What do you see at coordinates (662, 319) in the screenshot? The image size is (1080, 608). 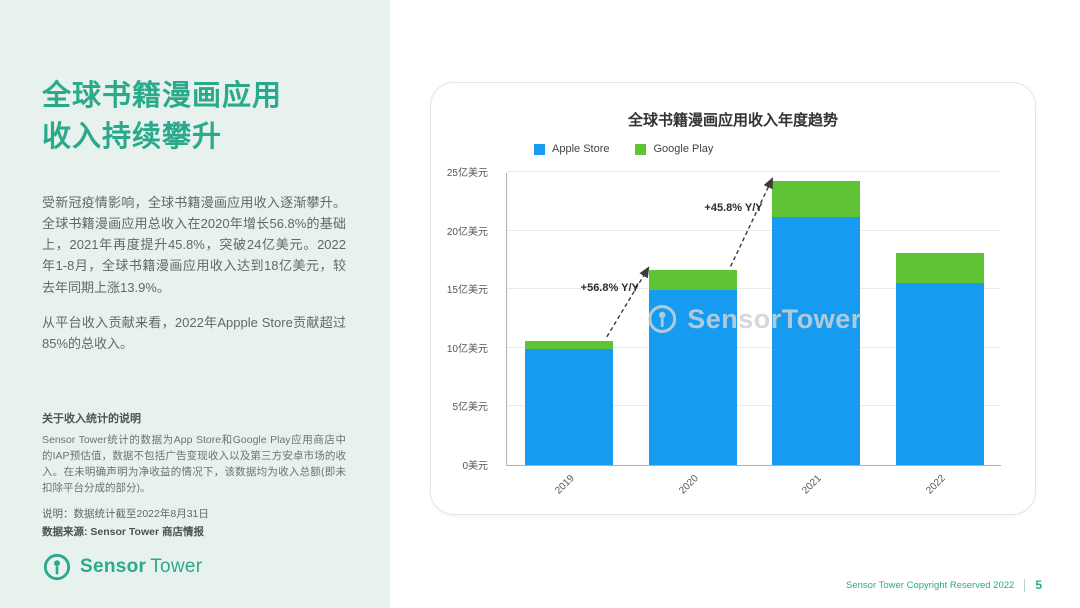 I see `sensor-tower-watermark-icon` at bounding box center [662, 319].